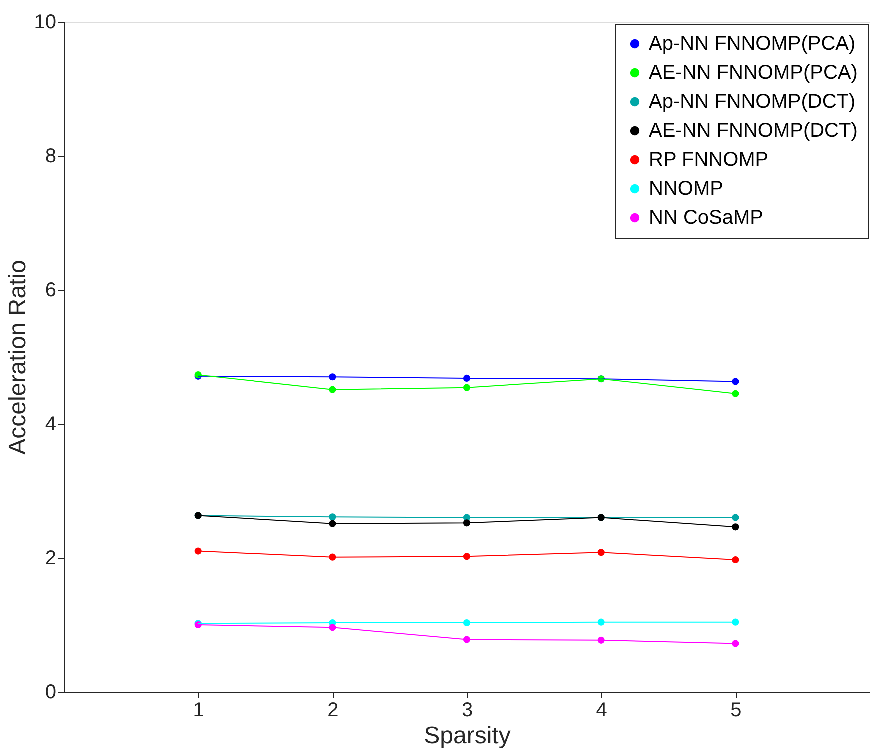 The height and width of the screenshot is (753, 870). Describe the element at coordinates (686, 189) in the screenshot. I see `legend-label: NNOMP` at that location.